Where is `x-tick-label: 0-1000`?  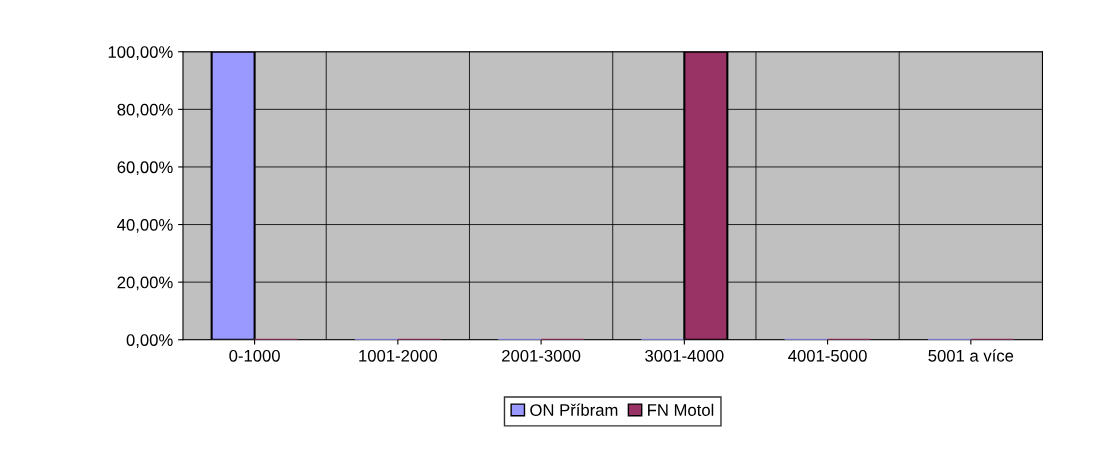
x-tick-label: 0-1000 is located at coordinates (254, 355).